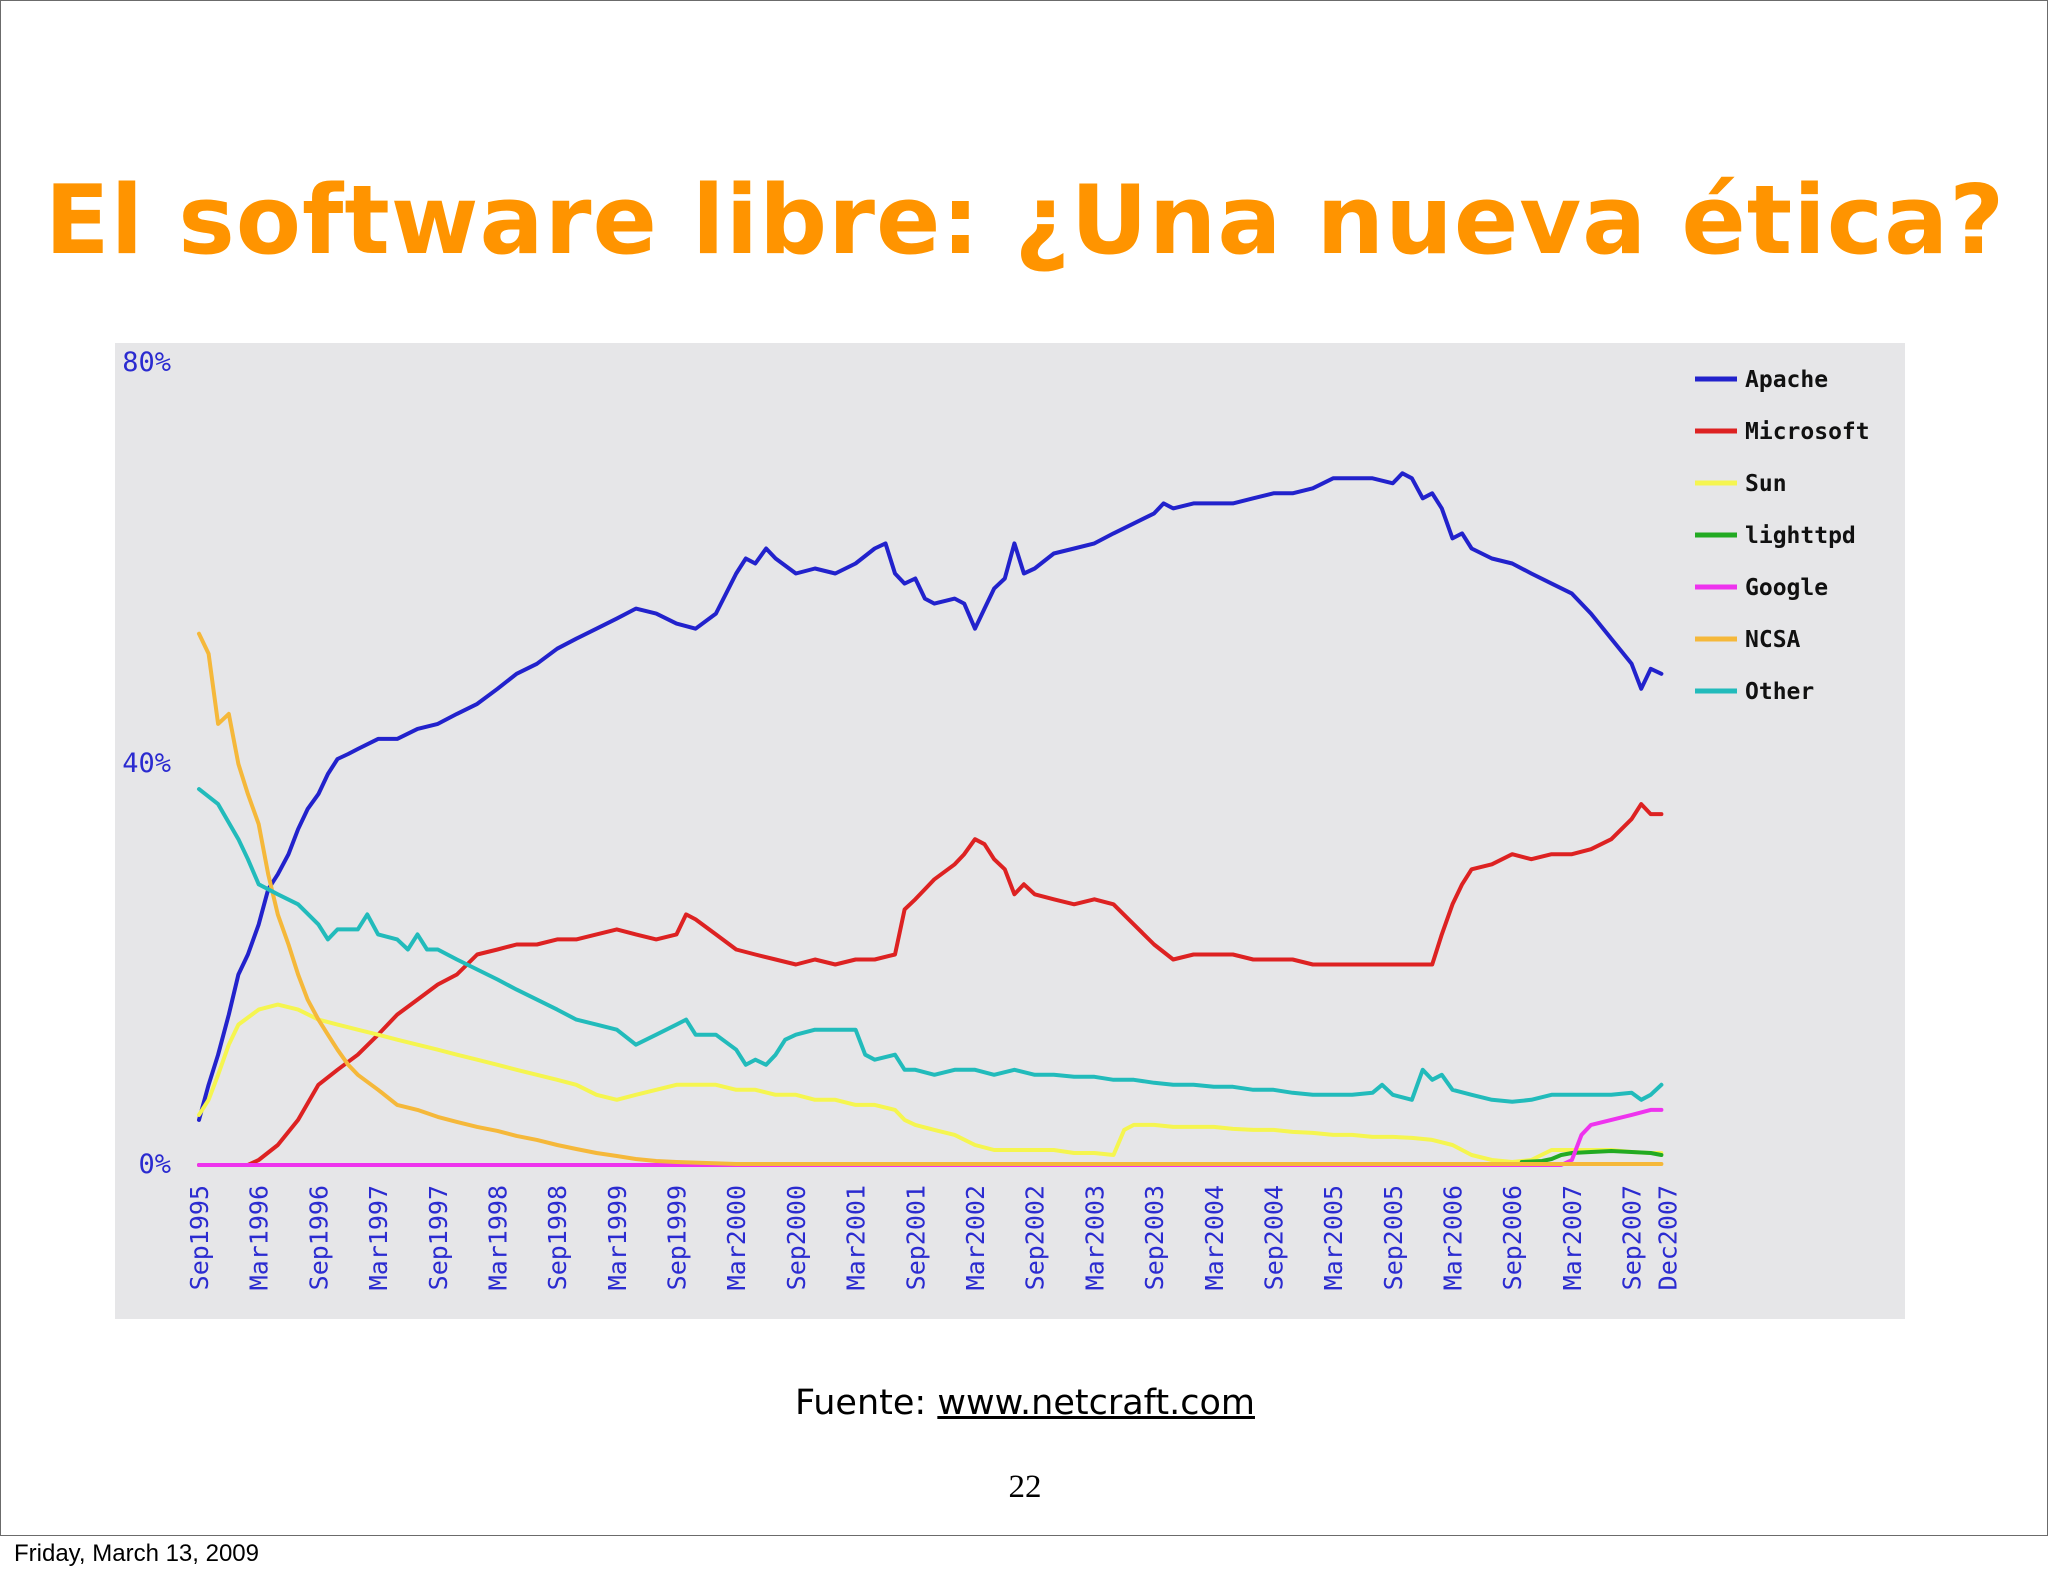 Image resolution: width=2048 pixels, height=1576 pixels. What do you see at coordinates (1333, 1237) in the screenshot?
I see `x-tick-label: Mar2005` at bounding box center [1333, 1237].